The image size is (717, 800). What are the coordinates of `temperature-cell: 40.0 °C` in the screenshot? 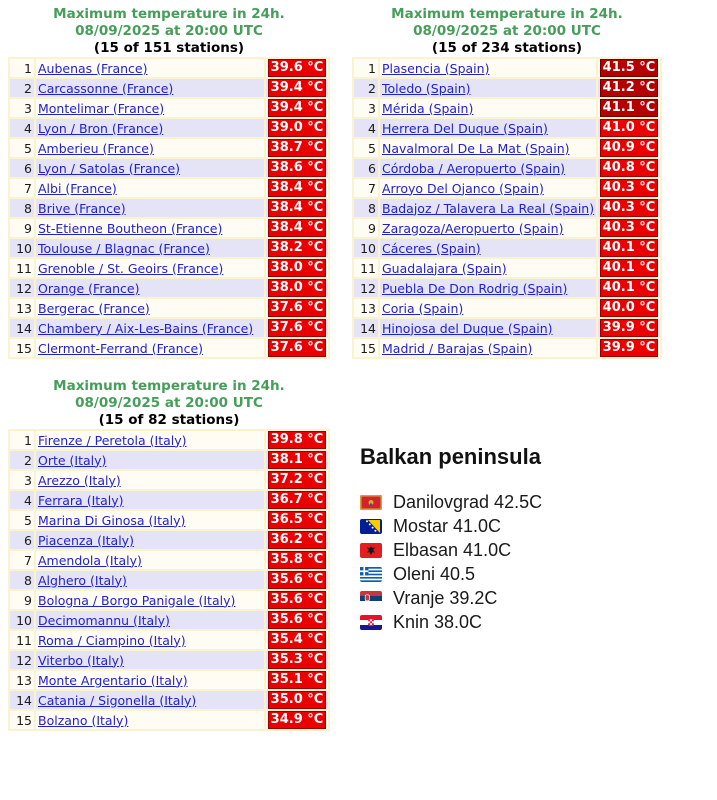 It's located at (629, 308).